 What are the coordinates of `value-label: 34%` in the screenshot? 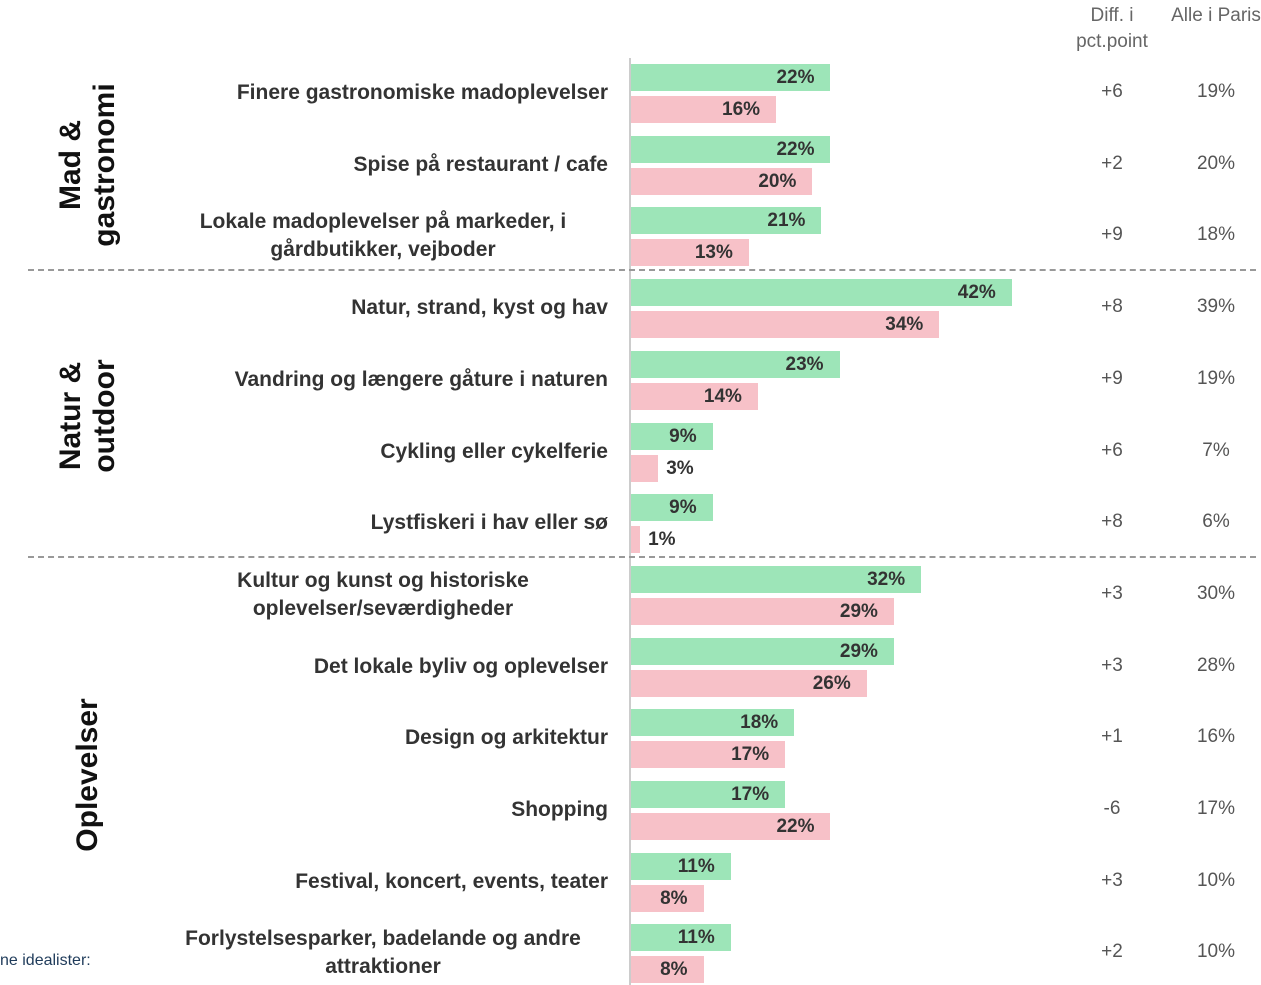 It's located at (904, 325).